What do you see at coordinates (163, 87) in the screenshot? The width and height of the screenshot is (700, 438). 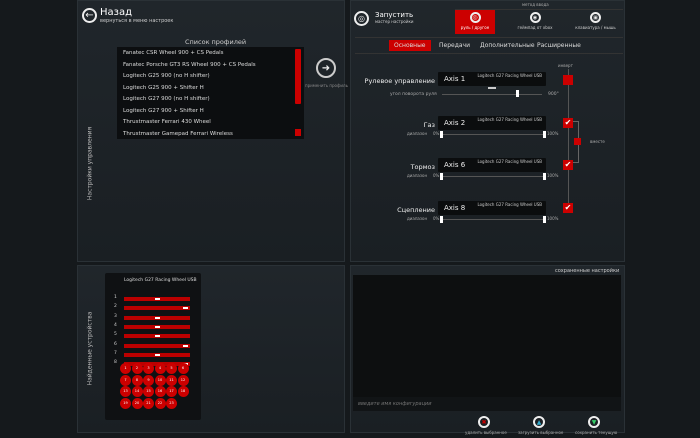 I see `profile-item: Logitech G25 900 + Shifter H` at bounding box center [163, 87].